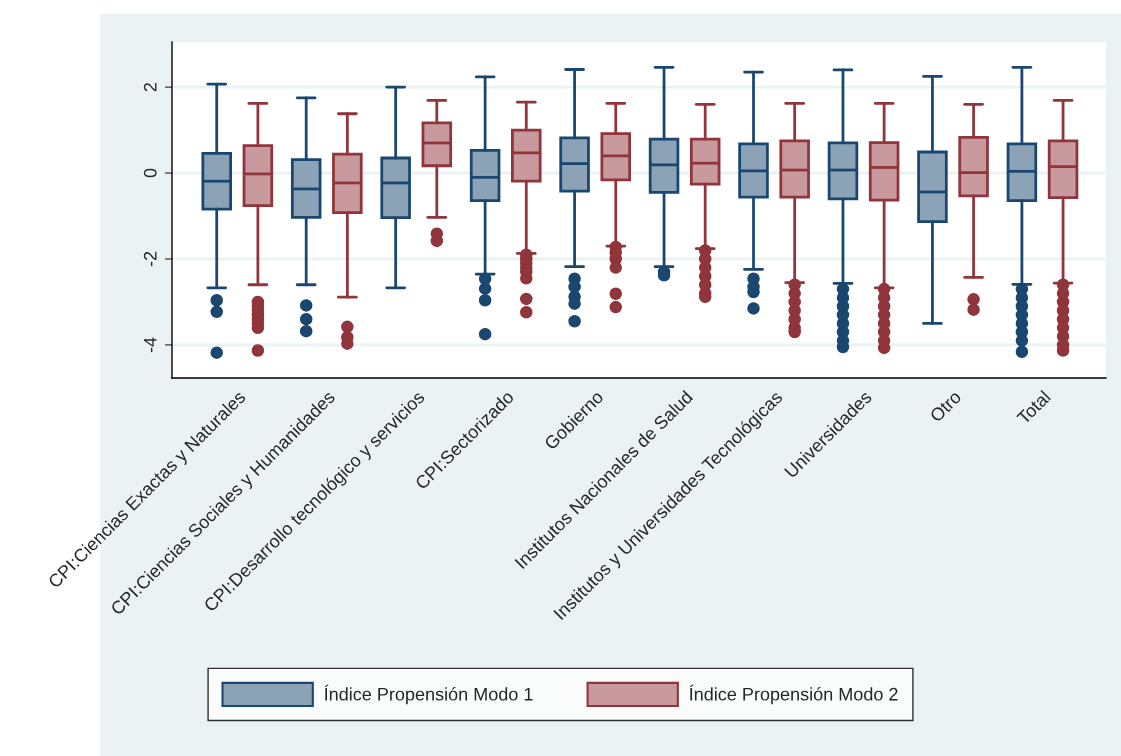  What do you see at coordinates (428, 694) in the screenshot?
I see `legend-label: Índice Propensión Modo 1` at bounding box center [428, 694].